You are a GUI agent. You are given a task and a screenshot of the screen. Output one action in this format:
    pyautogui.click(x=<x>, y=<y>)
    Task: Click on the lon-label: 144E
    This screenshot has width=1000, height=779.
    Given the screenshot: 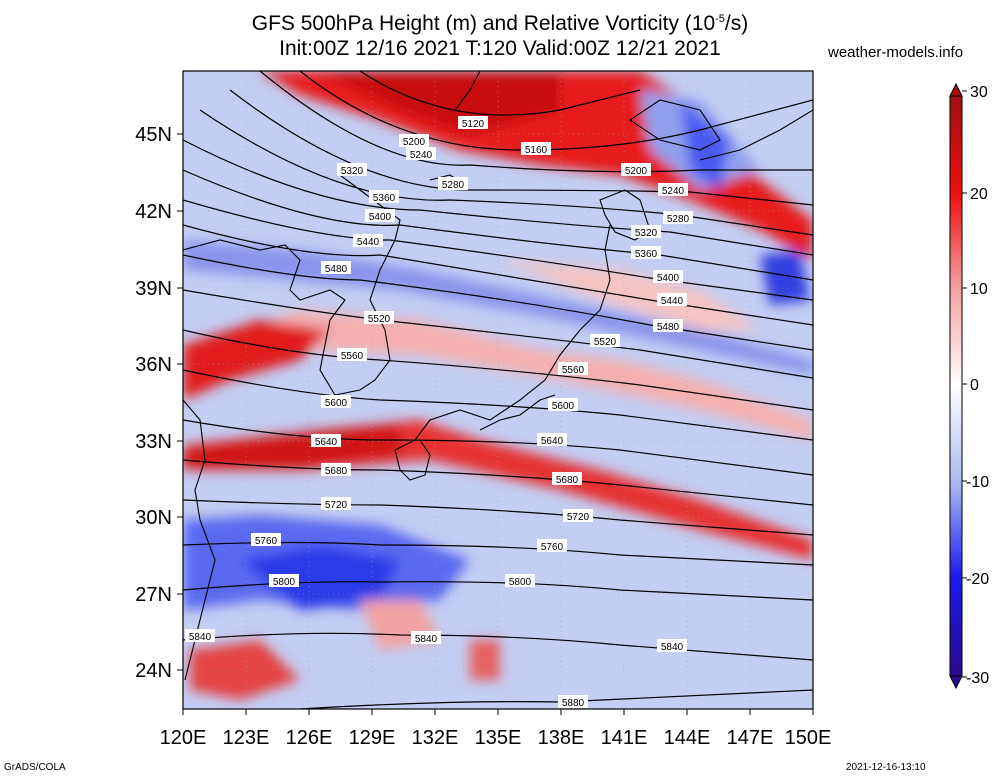 What is the action you would take?
    pyautogui.click(x=687, y=738)
    